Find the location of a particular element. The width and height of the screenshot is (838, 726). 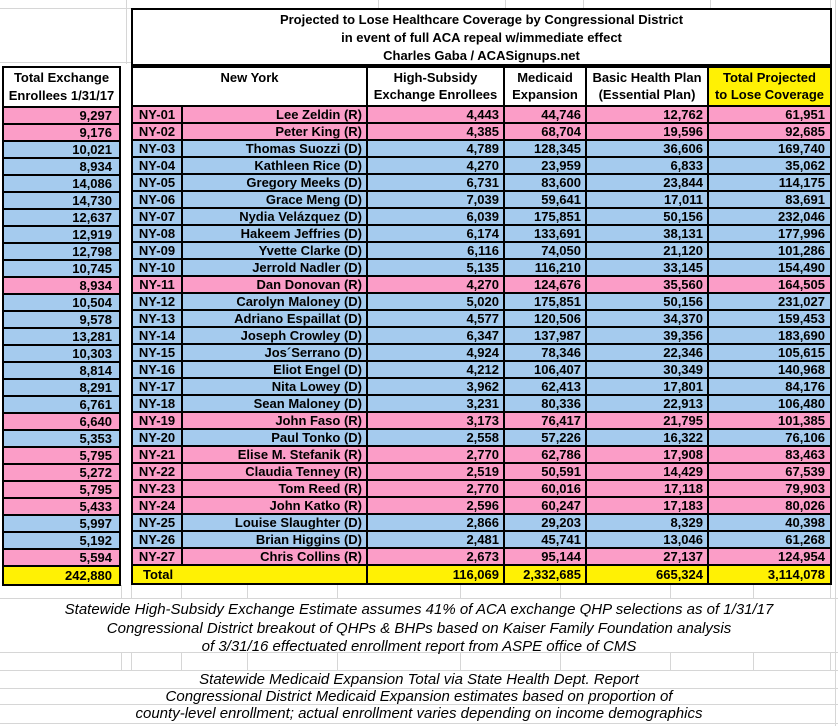

medicaid-cell: 62,413 is located at coordinates (546, 386).